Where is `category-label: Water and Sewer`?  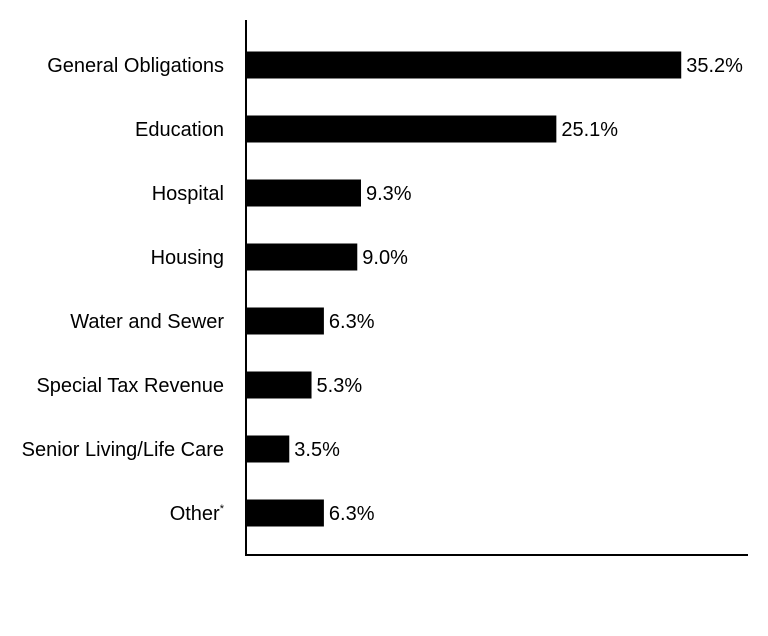
category-label: Water and Sewer is located at coordinates (147, 322).